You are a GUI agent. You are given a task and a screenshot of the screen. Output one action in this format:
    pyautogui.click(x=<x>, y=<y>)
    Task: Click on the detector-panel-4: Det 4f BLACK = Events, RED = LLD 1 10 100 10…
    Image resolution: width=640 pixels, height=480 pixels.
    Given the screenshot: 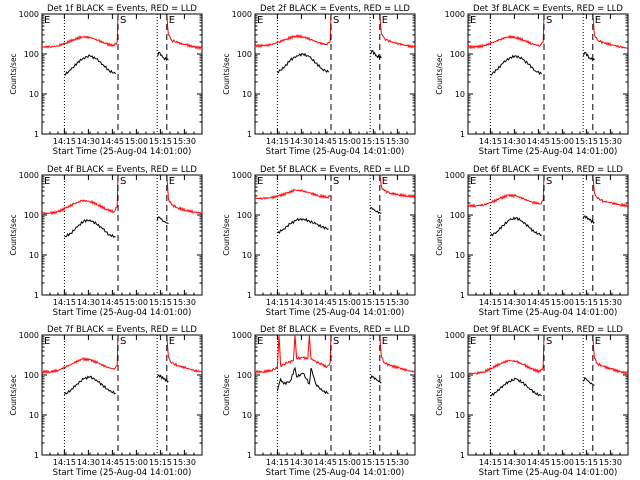 What is the action you would take?
    pyautogui.click(x=106, y=241)
    